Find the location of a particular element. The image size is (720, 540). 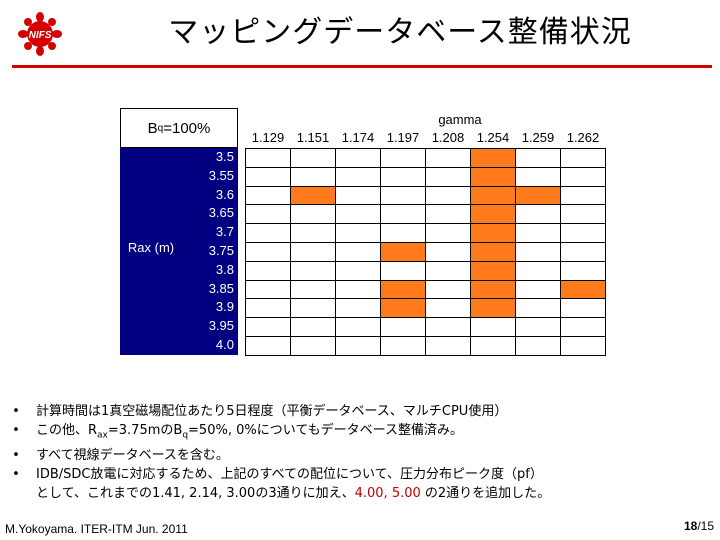

page-total: /15 is located at coordinates (705, 526).